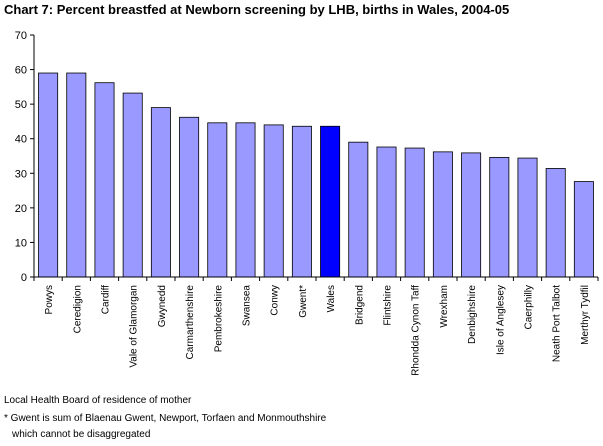 Image resolution: width=603 pixels, height=446 pixels. What do you see at coordinates (527, 217) in the screenshot?
I see `bar-caerphilly` at bounding box center [527, 217].